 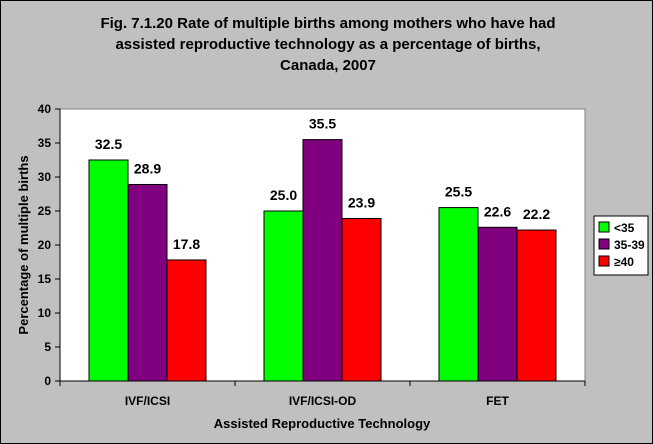 I want to click on data-label: 25.5, so click(x=458, y=192).